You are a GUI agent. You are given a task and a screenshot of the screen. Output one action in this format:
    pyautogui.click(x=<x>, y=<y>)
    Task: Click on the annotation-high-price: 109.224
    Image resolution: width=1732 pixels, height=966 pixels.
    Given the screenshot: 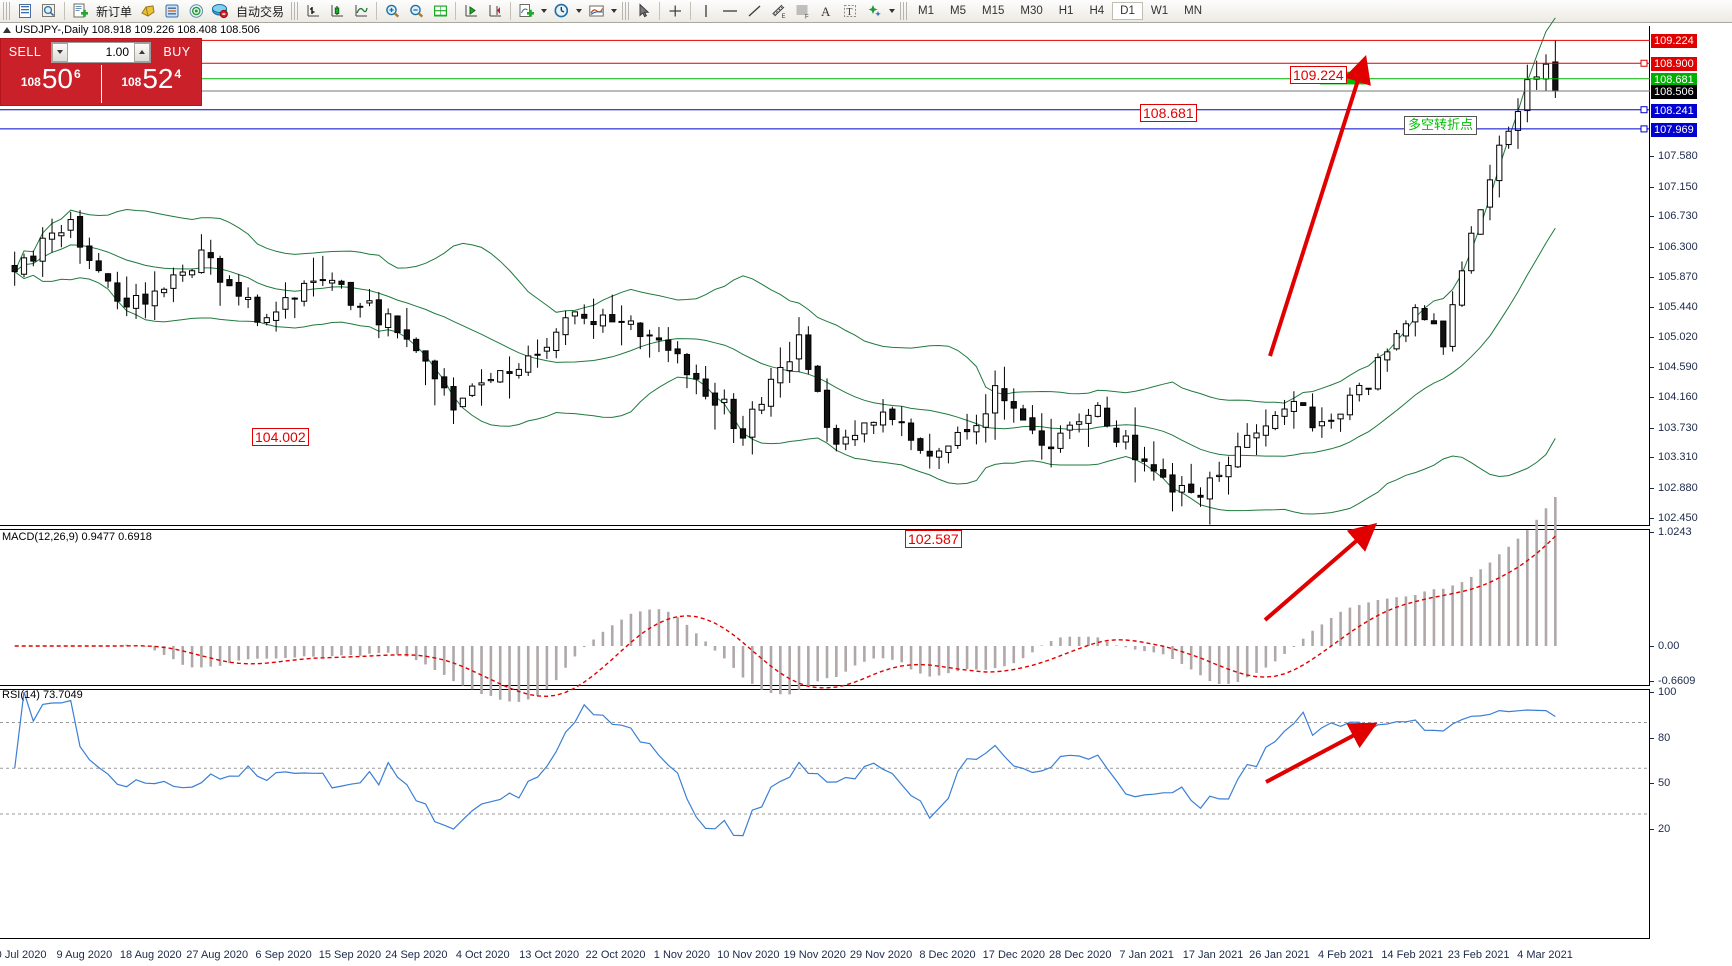 What is the action you would take?
    pyautogui.click(x=1318, y=75)
    